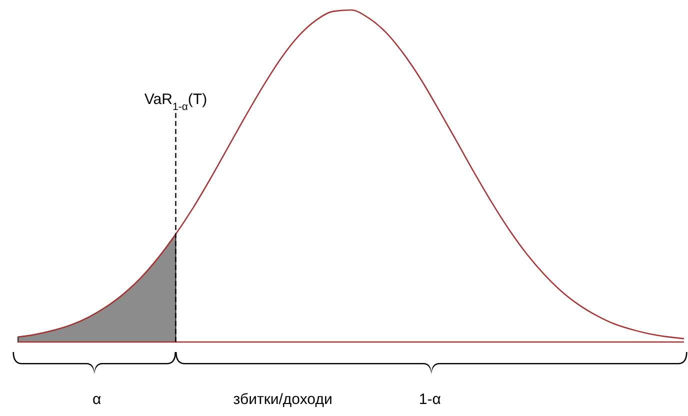 Image resolution: width=688 pixels, height=416 pixels. I want to click on text: α, so click(97, 399).